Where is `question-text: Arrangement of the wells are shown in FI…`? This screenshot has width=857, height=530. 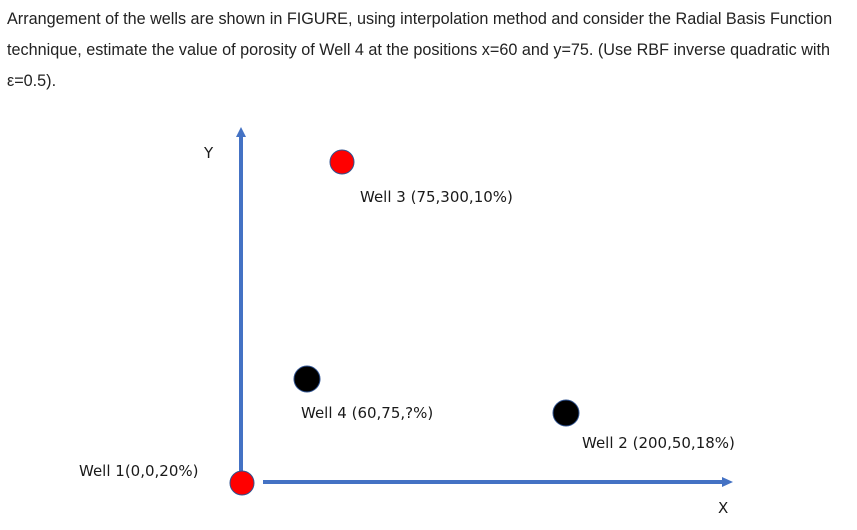 question-text: Arrangement of the wells are shown in FI… is located at coordinates (420, 50).